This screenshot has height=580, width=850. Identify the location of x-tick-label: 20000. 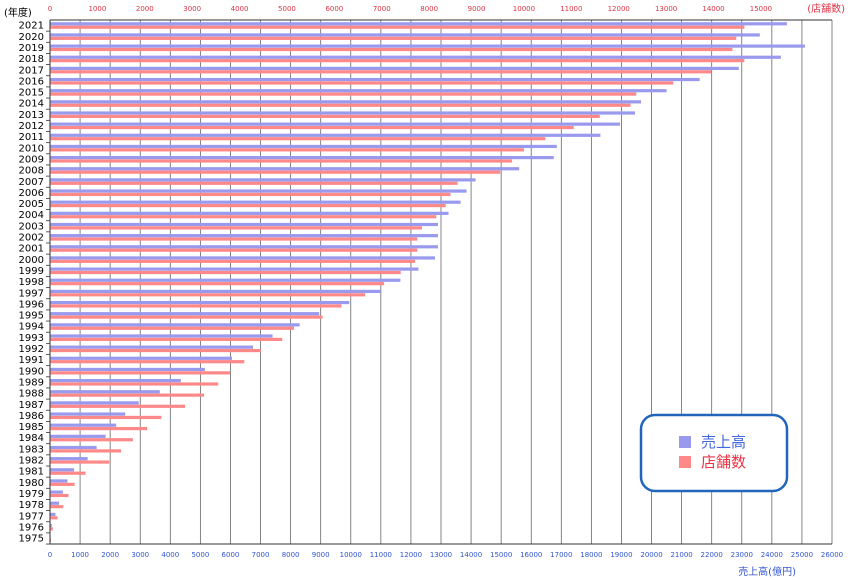
(651, 555).